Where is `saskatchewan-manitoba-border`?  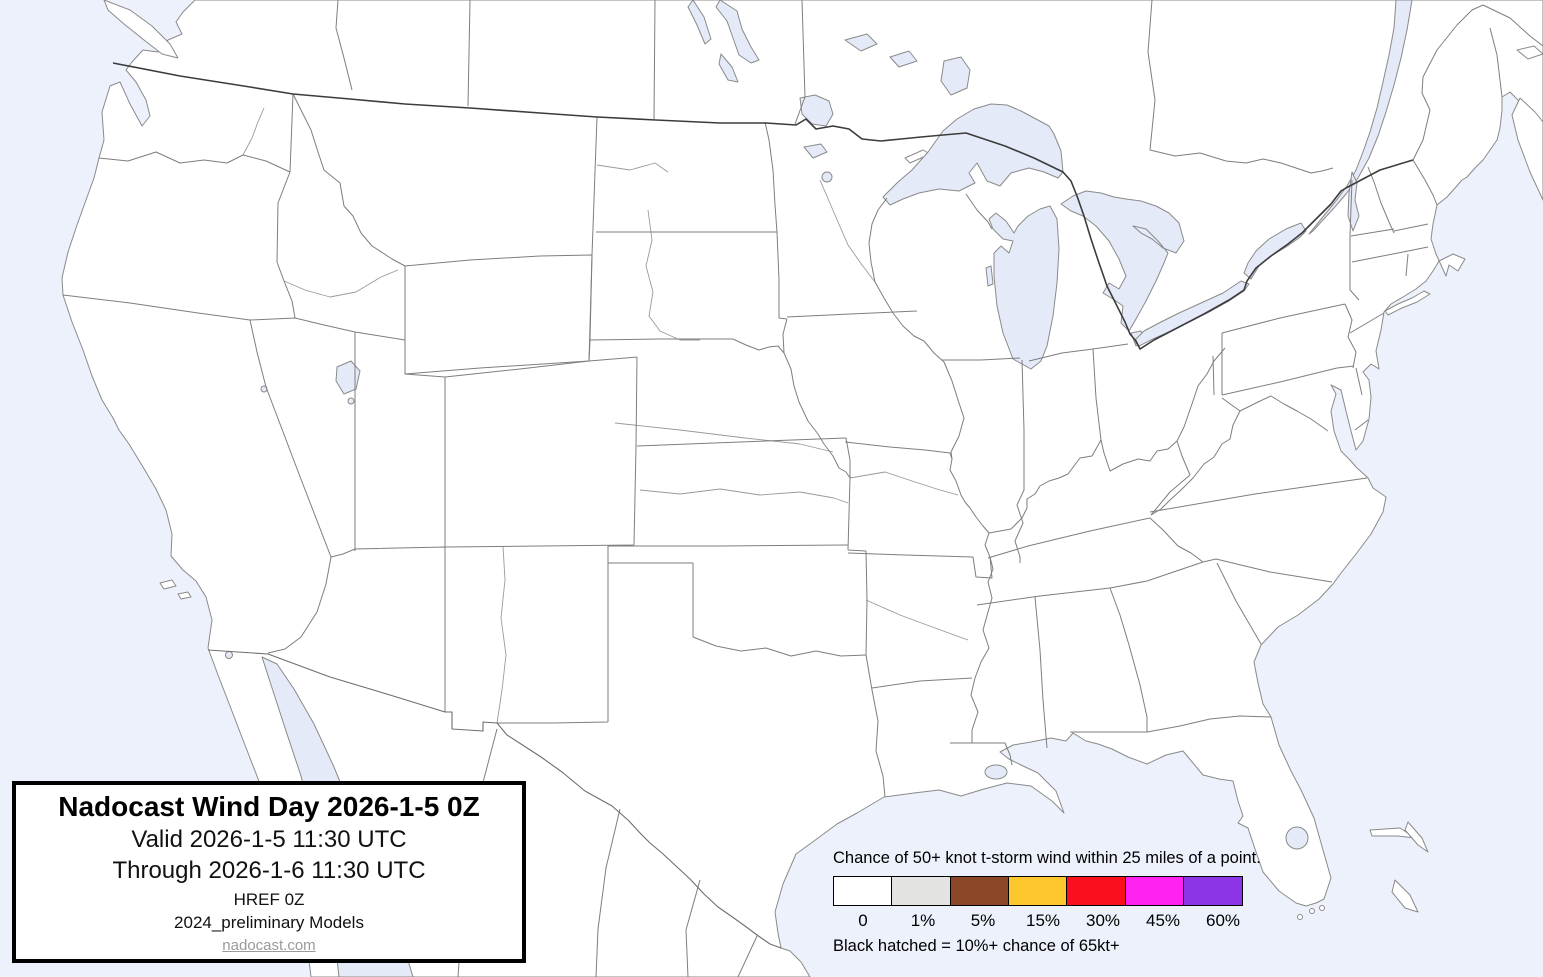 saskatchewan-manitoba-border is located at coordinates (654, 60).